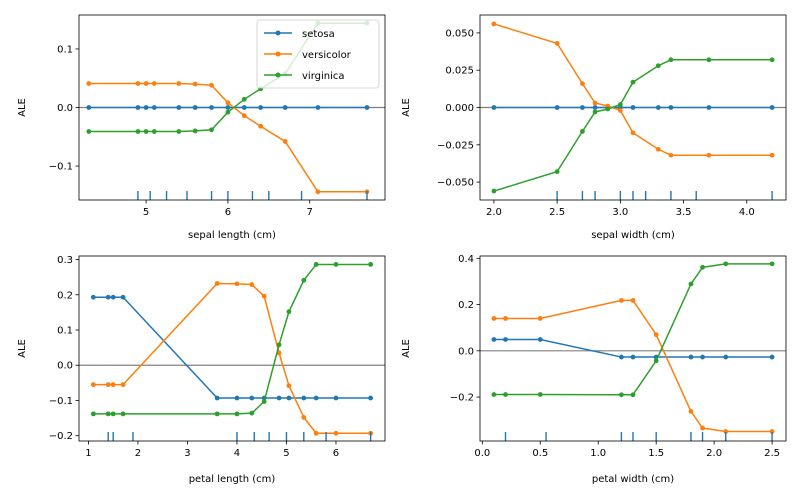 The width and height of the screenshot is (800, 500). I want to click on axes-frame, so click(232, 348).